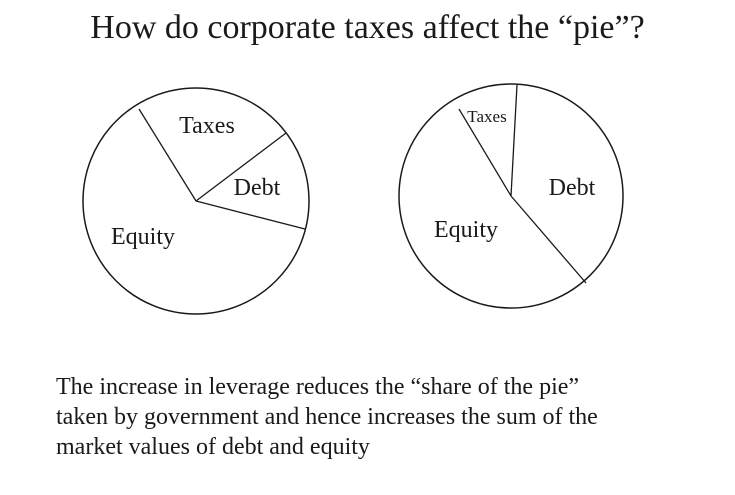 The height and width of the screenshot is (495, 735). Describe the element at coordinates (367, 27) in the screenshot. I see `slide-title: How do corporate taxes affect the “pie”?` at that location.